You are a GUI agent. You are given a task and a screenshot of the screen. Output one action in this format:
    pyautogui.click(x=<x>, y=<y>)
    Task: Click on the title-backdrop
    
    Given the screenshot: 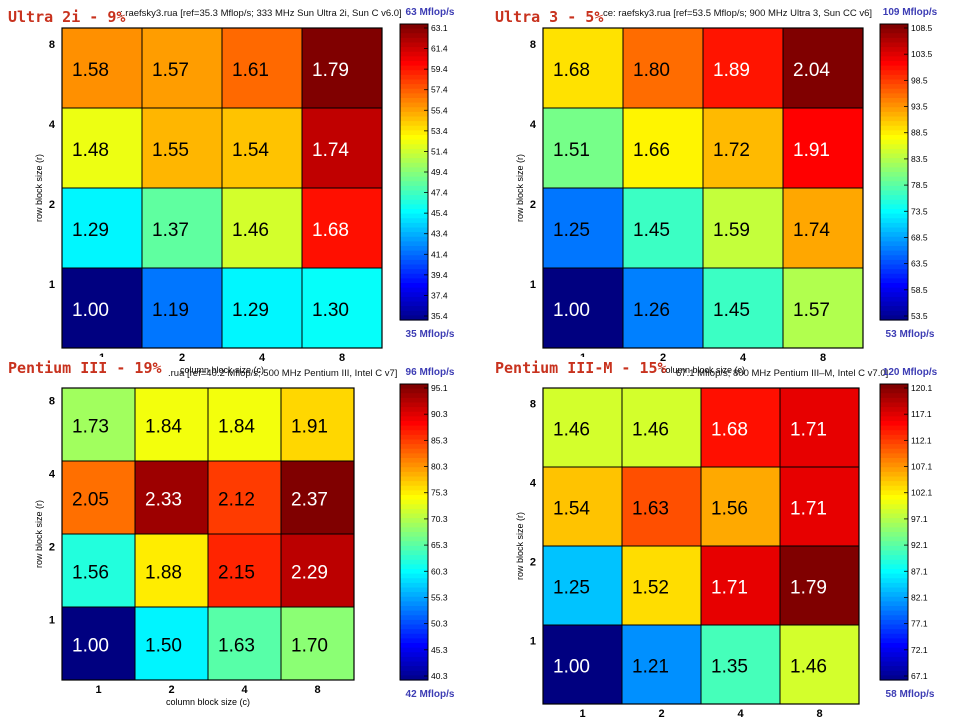 What is the action you would take?
    pyautogui.click(x=60, y=367)
    